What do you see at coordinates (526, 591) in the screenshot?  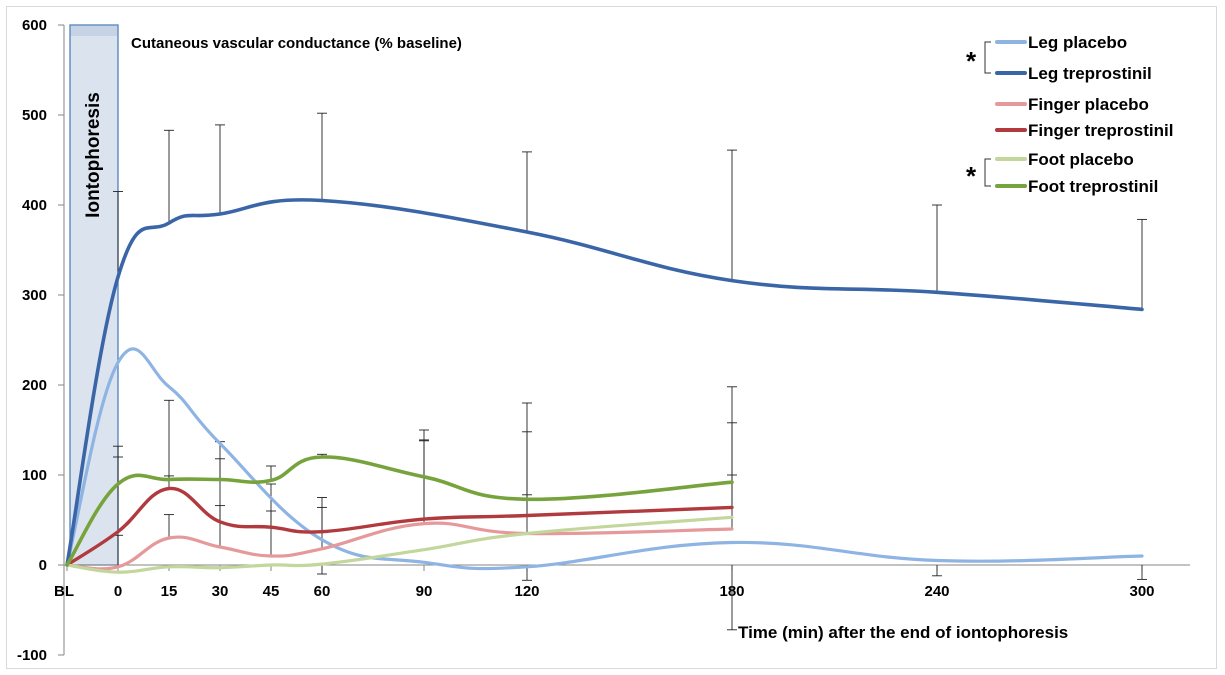 I see `x-tick-label: 120` at bounding box center [526, 591].